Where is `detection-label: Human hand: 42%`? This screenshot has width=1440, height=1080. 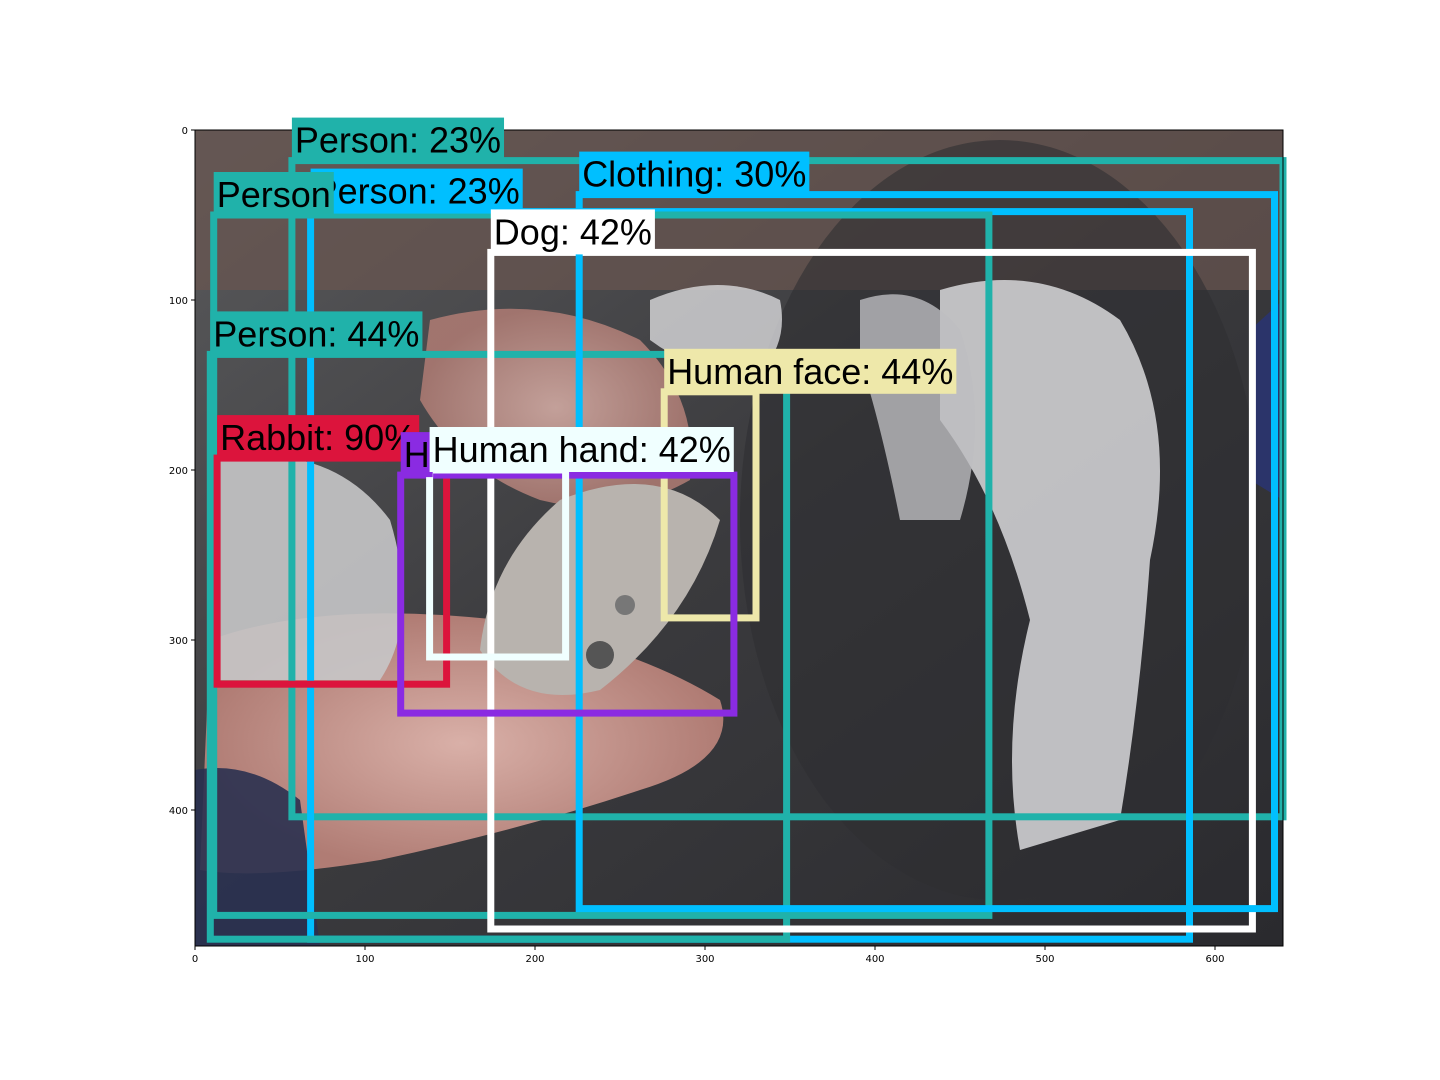
detection-label: Human hand: 42% is located at coordinates (581, 449).